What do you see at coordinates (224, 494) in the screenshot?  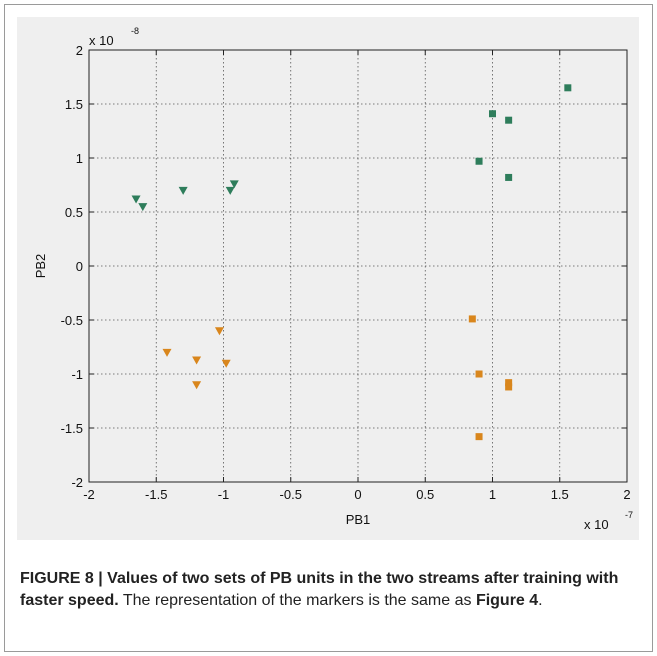 I see `x-tick-label: -1` at bounding box center [224, 494].